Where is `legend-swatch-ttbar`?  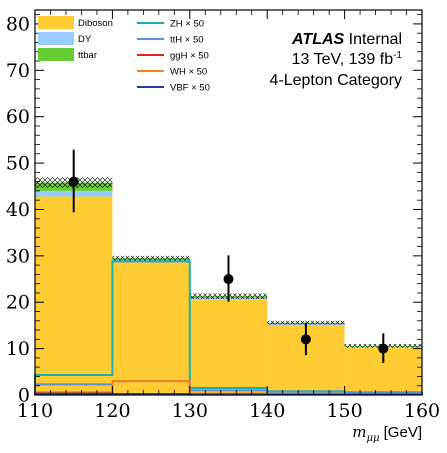 legend-swatch-ttbar is located at coordinates (56, 54).